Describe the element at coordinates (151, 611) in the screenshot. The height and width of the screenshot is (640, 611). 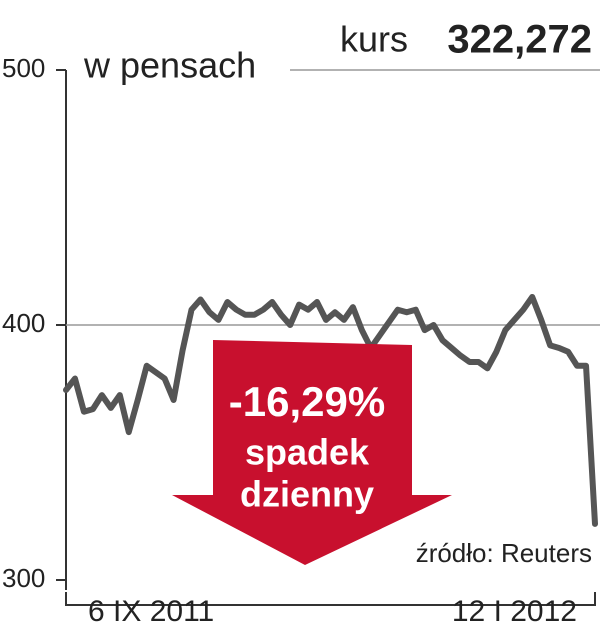
I see `x-tick-label: 6 IX 2011` at that location.